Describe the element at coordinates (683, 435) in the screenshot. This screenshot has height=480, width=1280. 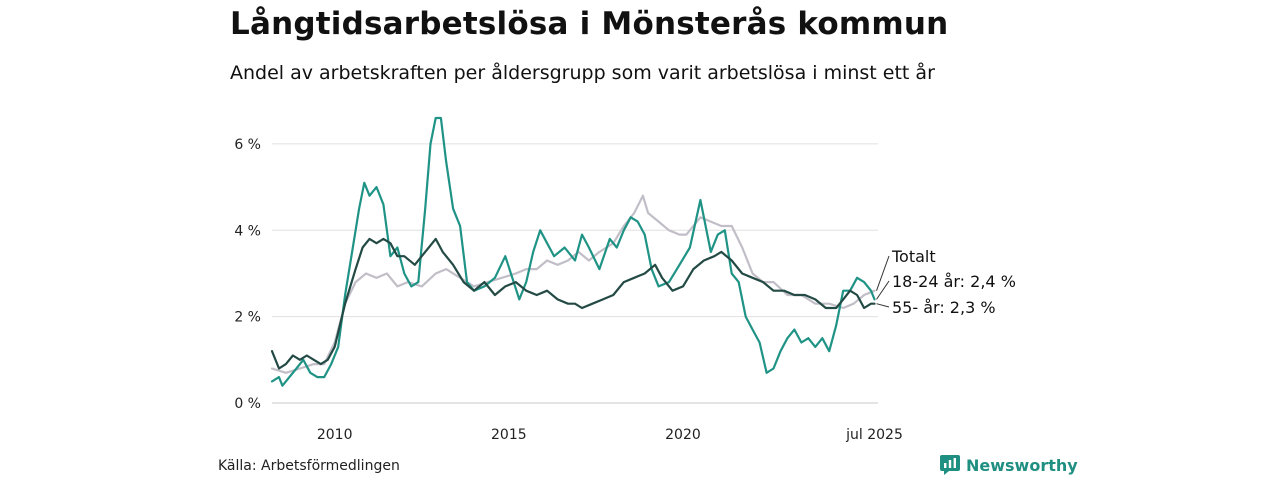
I see `x-tick-label: 2020` at that location.